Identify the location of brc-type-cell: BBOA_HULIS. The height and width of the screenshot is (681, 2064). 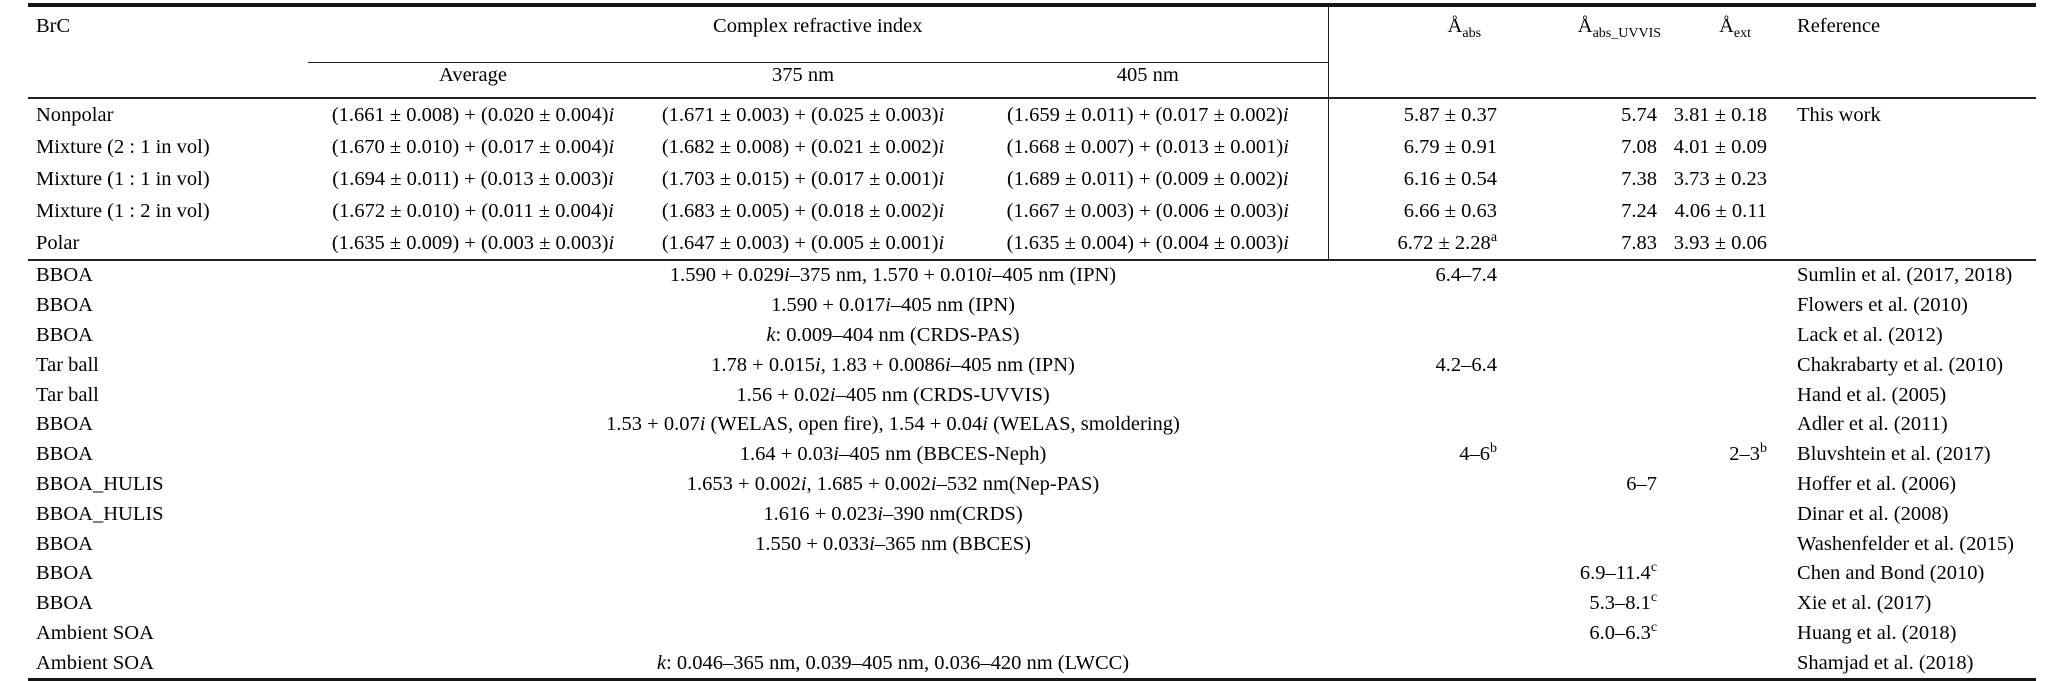
(100, 513).